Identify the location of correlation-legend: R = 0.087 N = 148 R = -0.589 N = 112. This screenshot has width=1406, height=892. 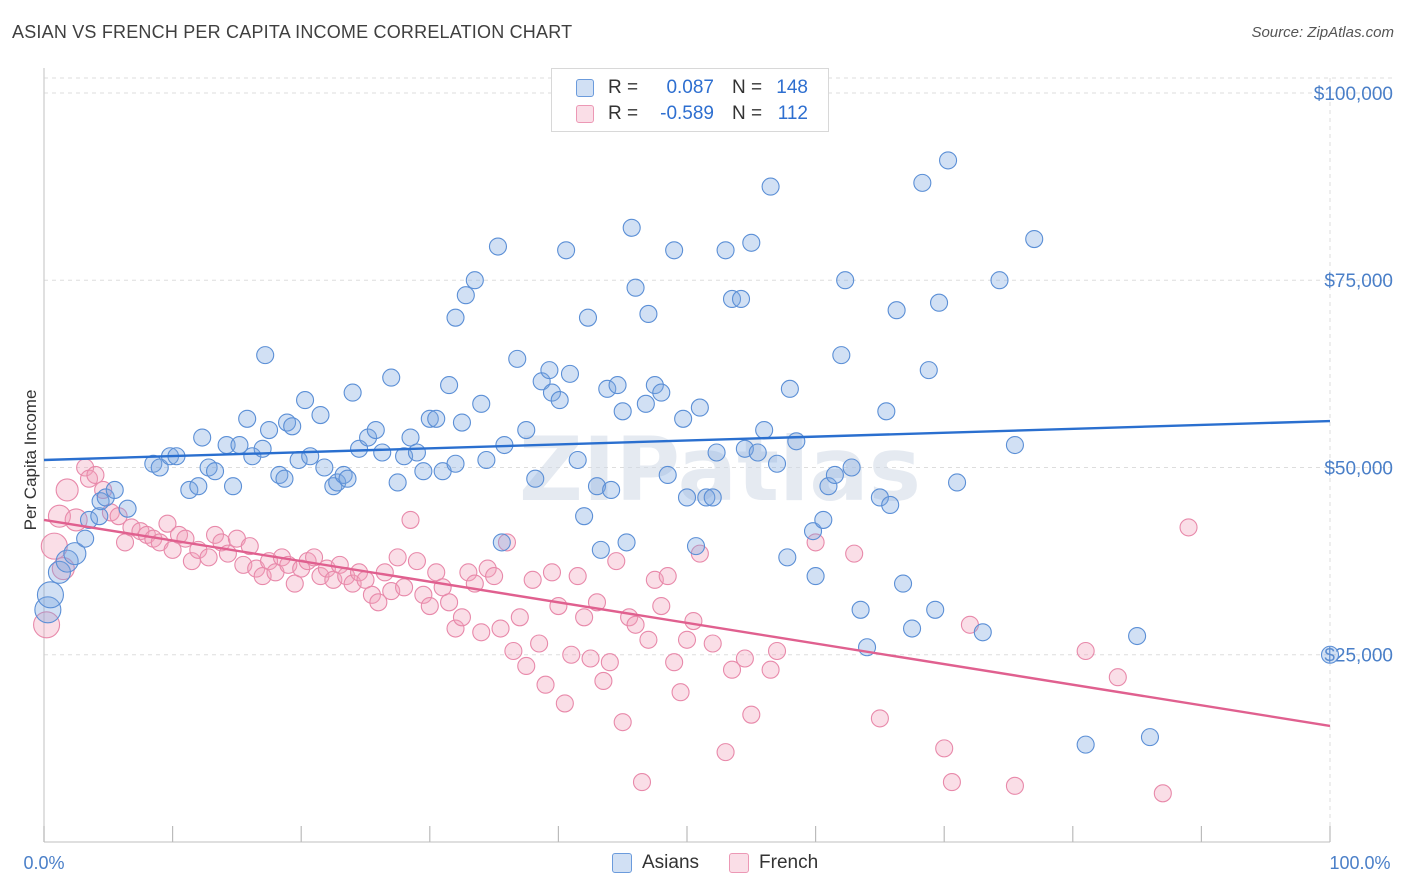
(690, 100).